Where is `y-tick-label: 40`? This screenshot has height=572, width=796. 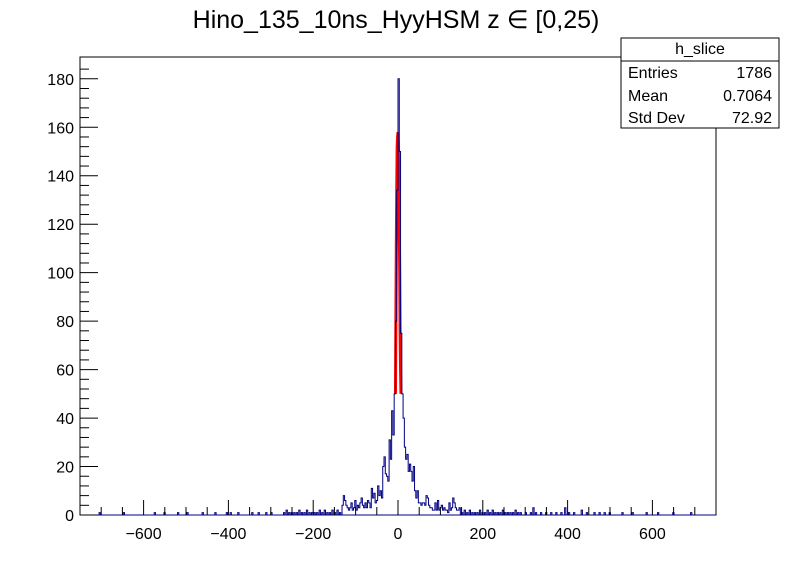
y-tick-label: 40 is located at coordinates (65, 419).